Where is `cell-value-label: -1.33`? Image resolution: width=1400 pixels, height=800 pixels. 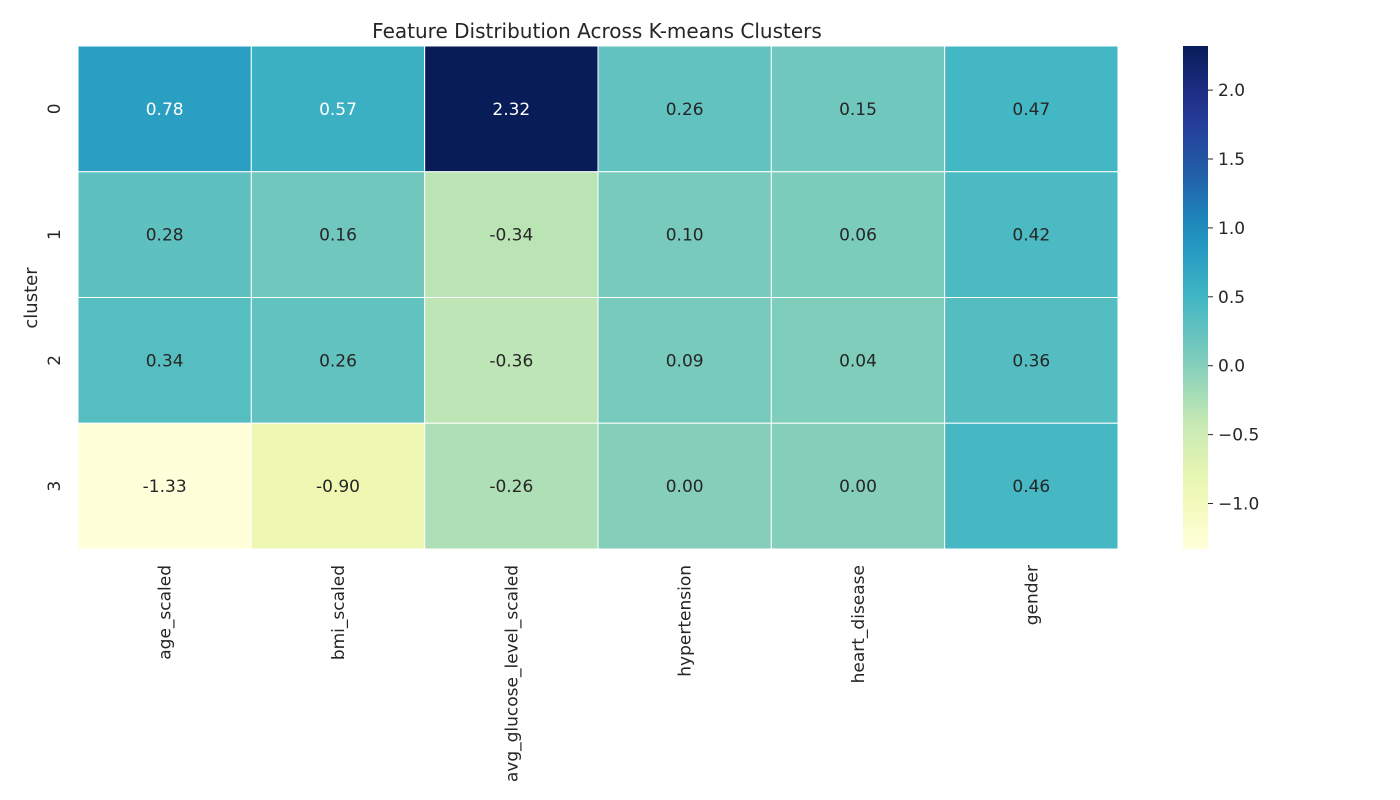 cell-value-label: -1.33 is located at coordinates (165, 487).